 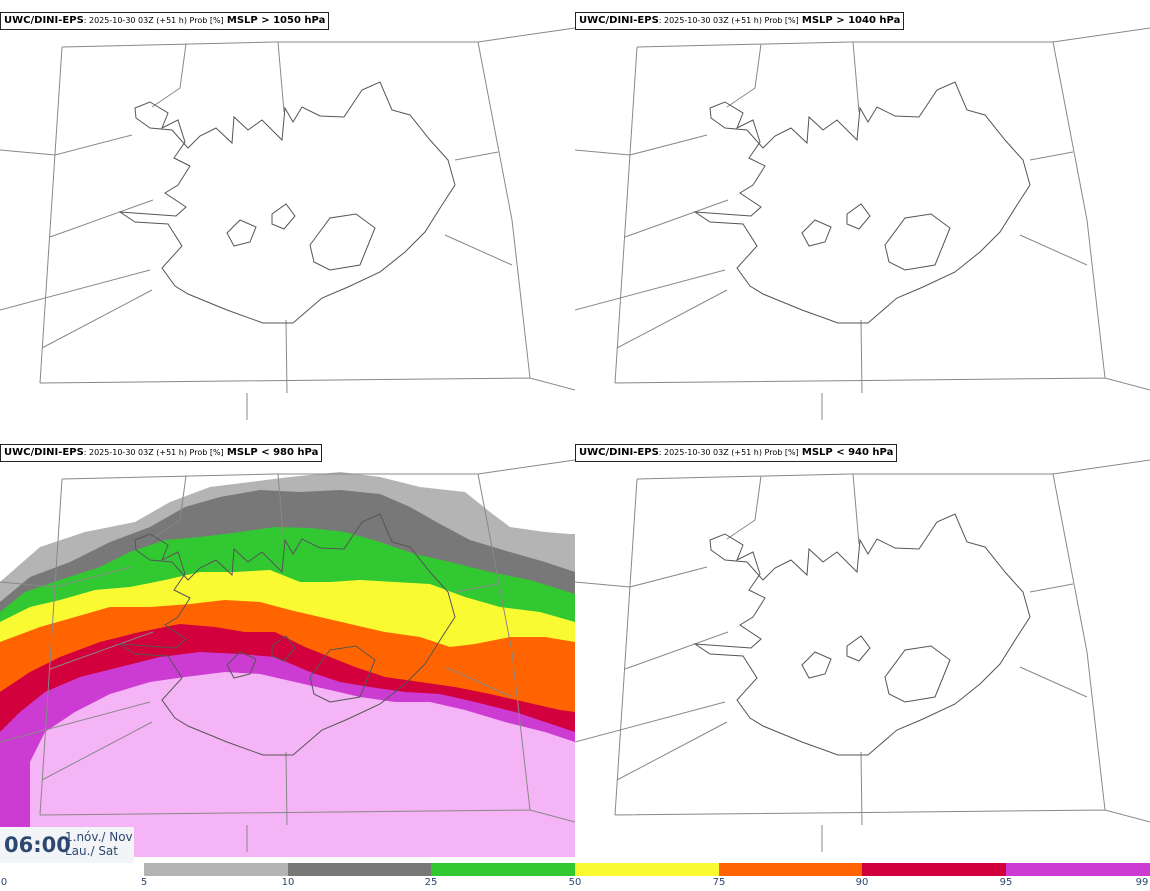 What do you see at coordinates (431, 882) in the screenshot?
I see `legend-tick: 25` at bounding box center [431, 882].